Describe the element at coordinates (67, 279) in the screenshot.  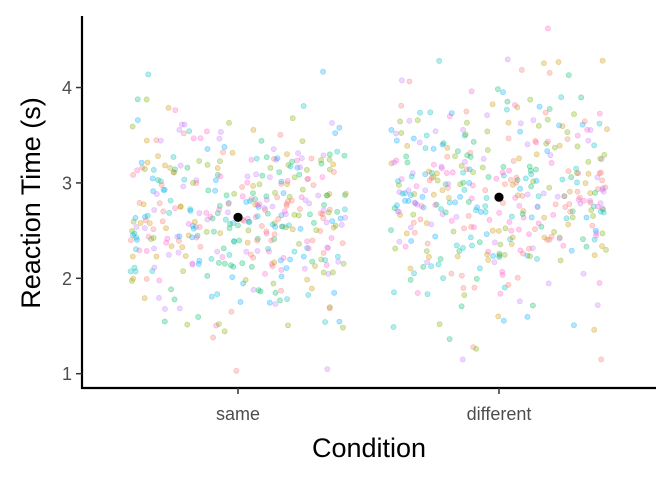
I see `y-tick-label: 2` at that location.